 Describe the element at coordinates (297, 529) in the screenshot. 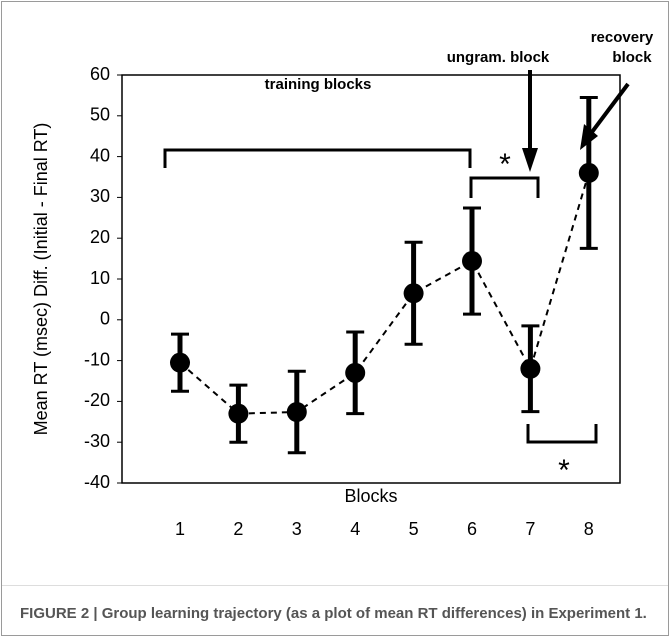

I see `x-tick-label: 3` at that location.